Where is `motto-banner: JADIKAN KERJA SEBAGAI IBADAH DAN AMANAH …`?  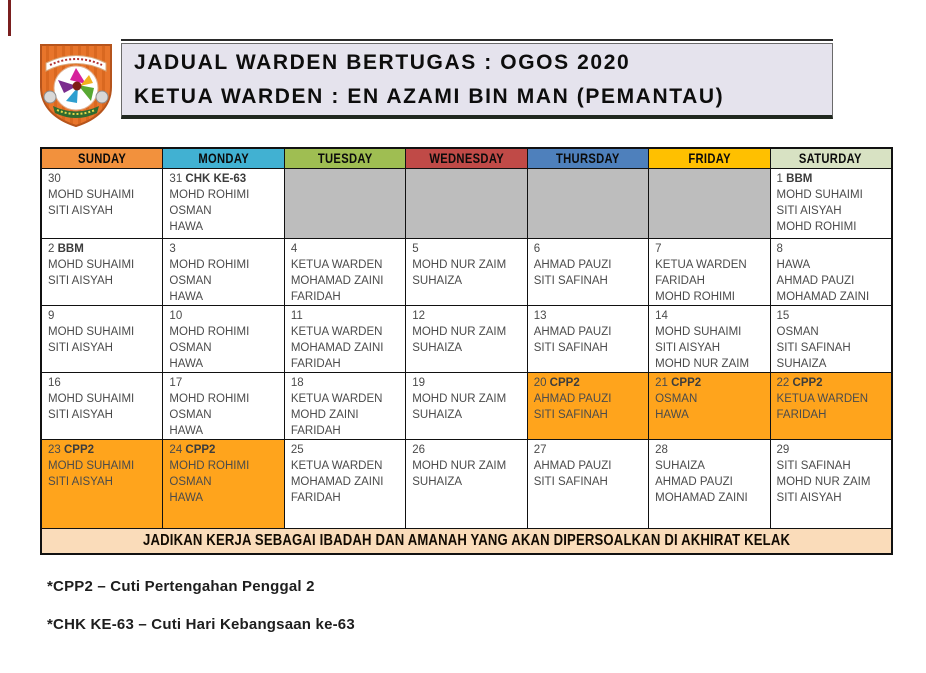 motto-banner: JADIKAN KERJA SEBAGAI IBADAH DAN AMANAH … is located at coordinates (466, 541).